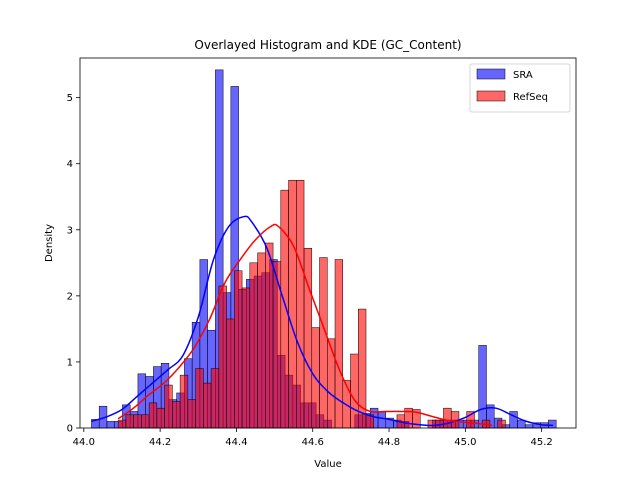 The image size is (640, 480). I want to click on legend-label-sra: SRA, so click(523, 75).